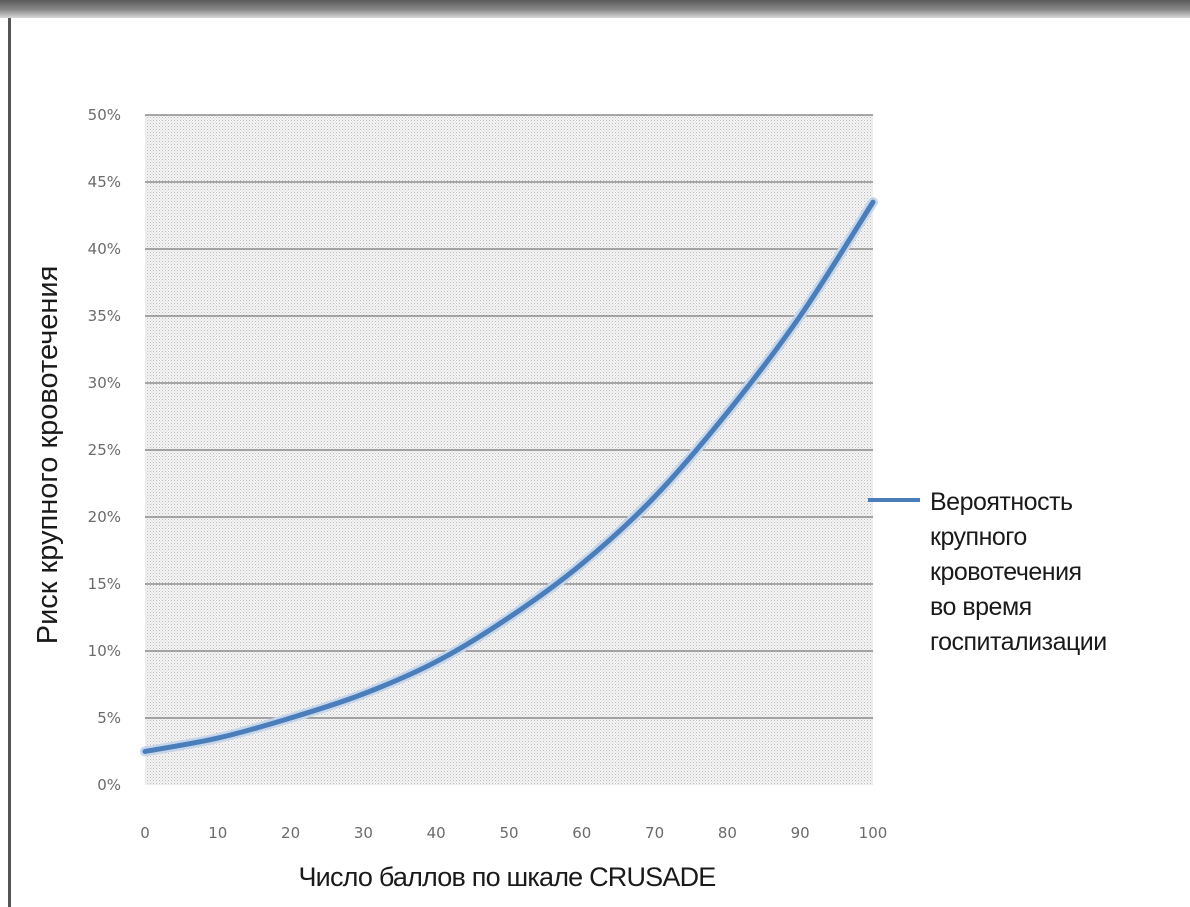 This screenshot has width=1190, height=907. Describe the element at coordinates (104, 584) in the screenshot. I see `y-tick-label: 15%` at that location.